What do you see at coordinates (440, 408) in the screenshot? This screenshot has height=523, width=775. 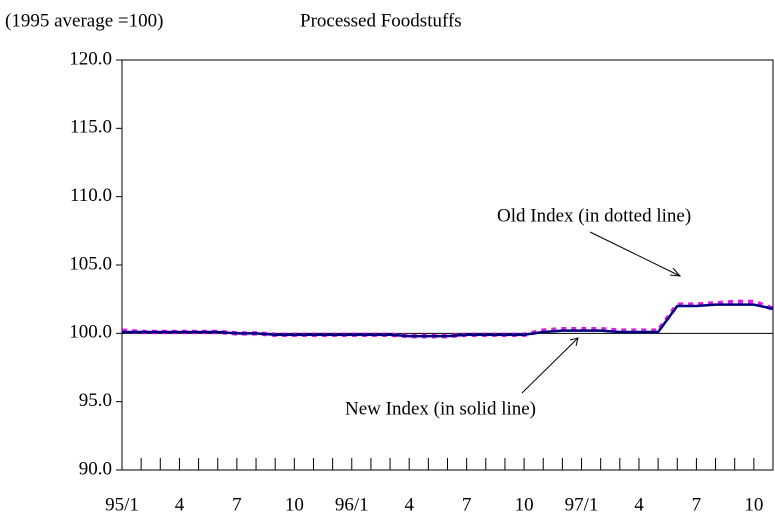 I see `legend-label: New Index (in solid line)` at bounding box center [440, 408].